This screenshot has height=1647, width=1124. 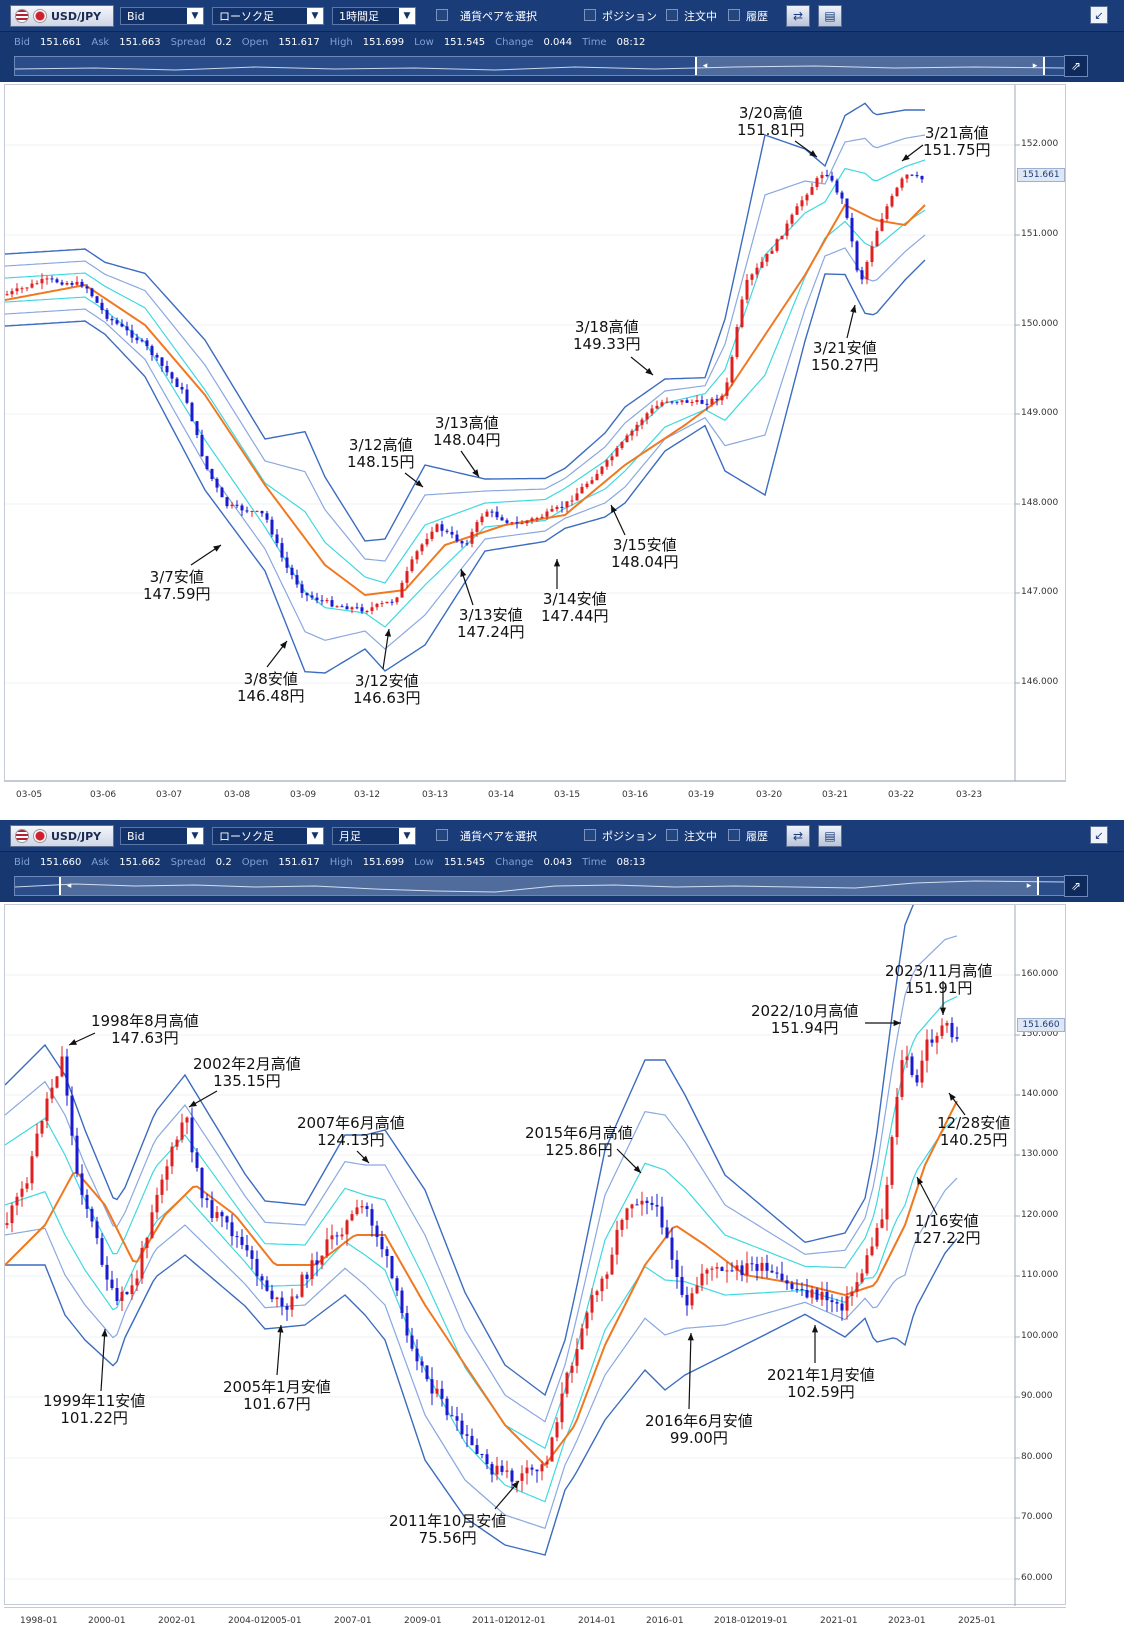 I want to click on x-tick-label: 03-09, so click(x=303, y=795).